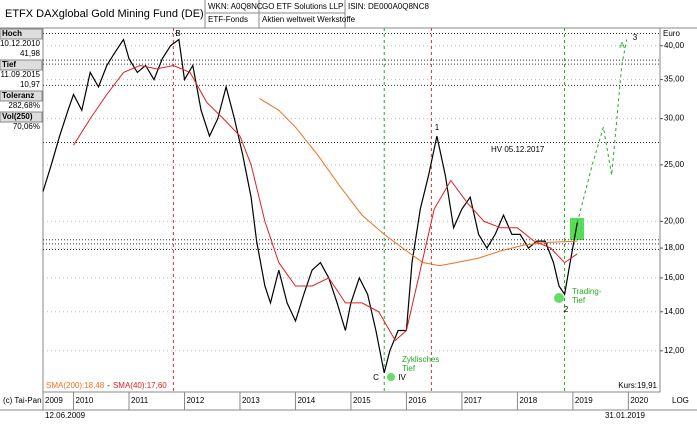 This screenshot has height=426, width=697. I want to click on legend-entry: SMA(200):18,48, so click(75, 385).